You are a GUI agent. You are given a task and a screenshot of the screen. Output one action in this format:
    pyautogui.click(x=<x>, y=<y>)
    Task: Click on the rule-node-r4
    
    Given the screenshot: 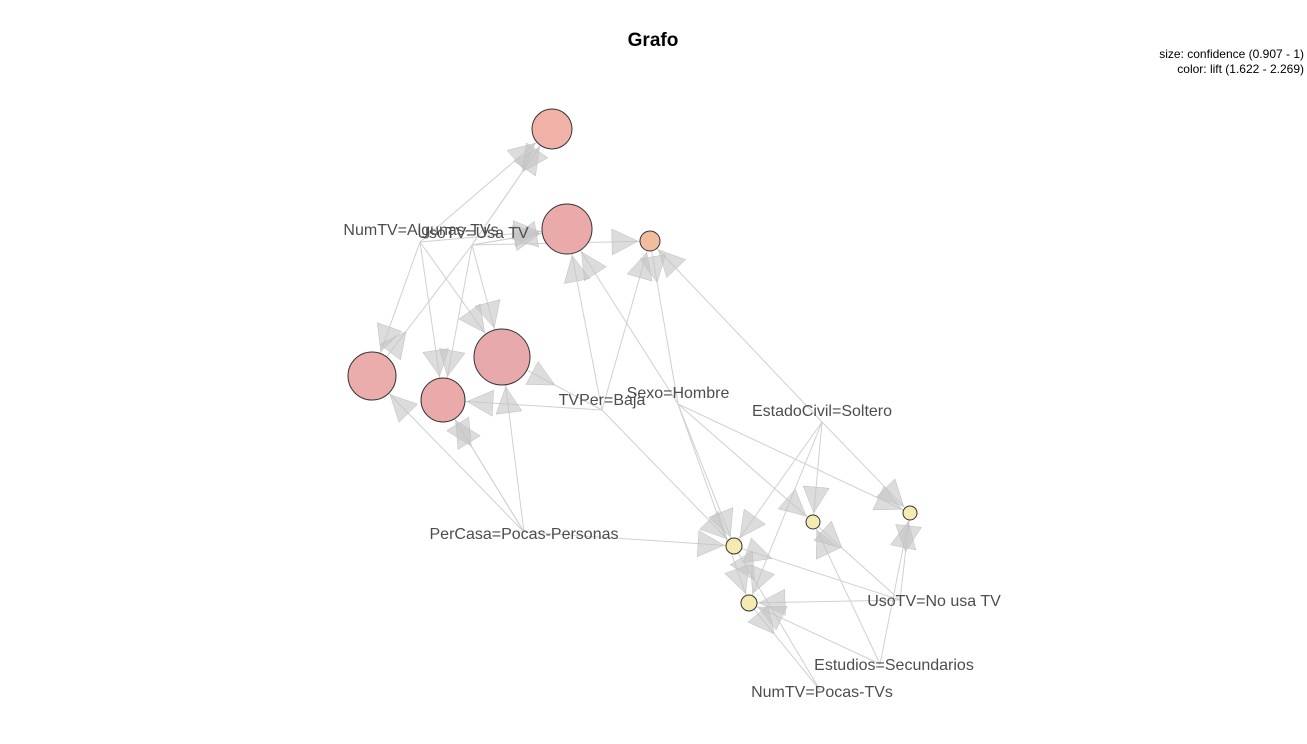 What is the action you would take?
    pyautogui.click(x=502, y=357)
    